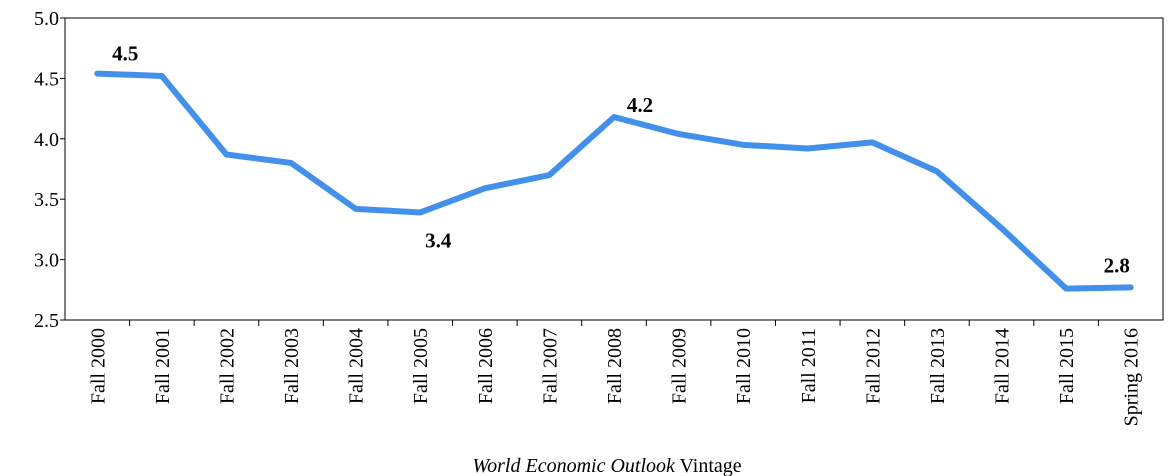 The width and height of the screenshot is (1176, 476). I want to click on y-tick-label: 3.0, so click(46, 261).